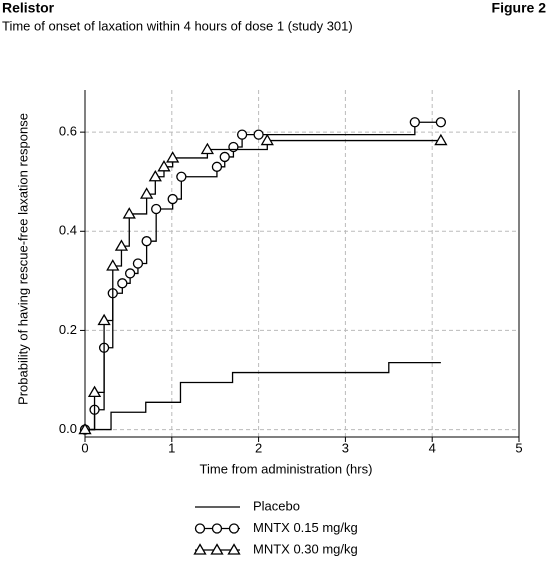 The image size is (549, 565). Describe the element at coordinates (68, 230) in the screenshot. I see `y-tick-label: 0.4` at that location.